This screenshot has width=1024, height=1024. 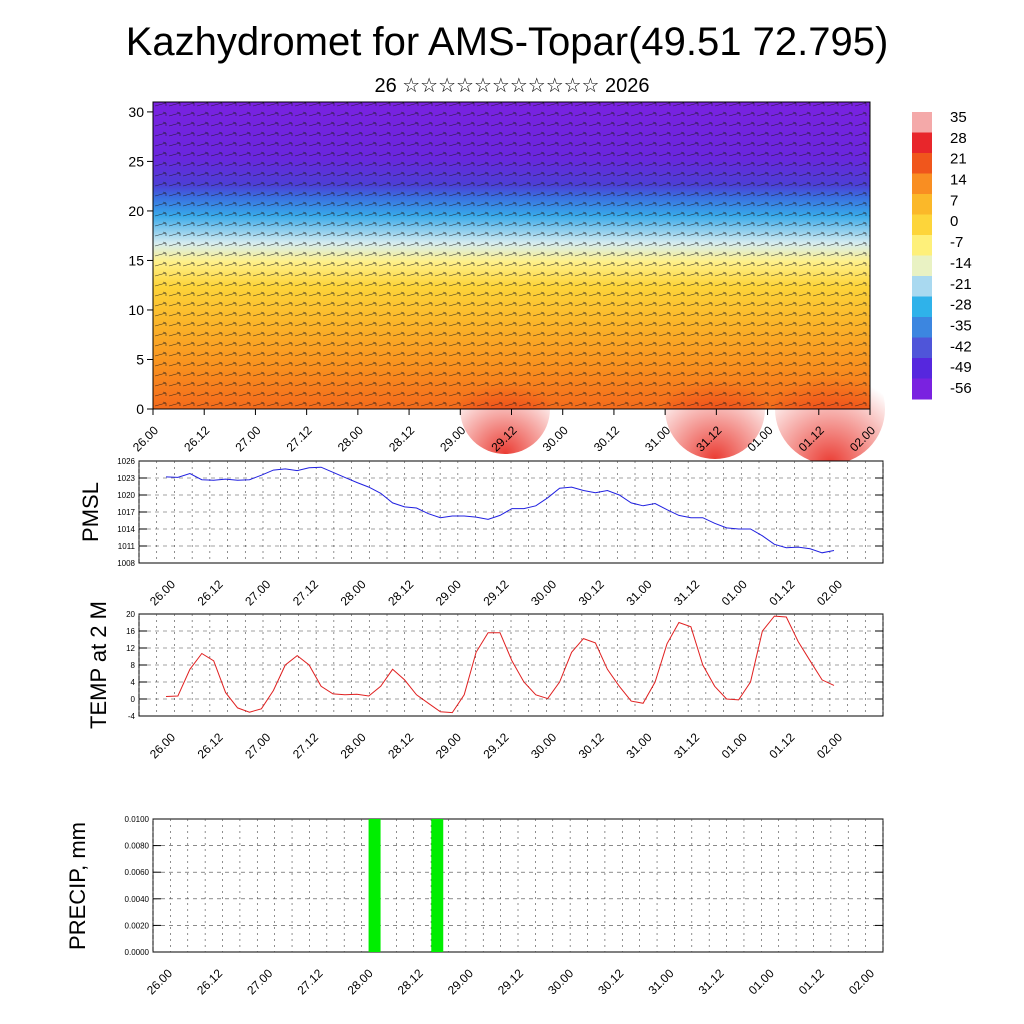 What do you see at coordinates (958, 138) in the screenshot?
I see `colorbar-label: 28` at bounding box center [958, 138].